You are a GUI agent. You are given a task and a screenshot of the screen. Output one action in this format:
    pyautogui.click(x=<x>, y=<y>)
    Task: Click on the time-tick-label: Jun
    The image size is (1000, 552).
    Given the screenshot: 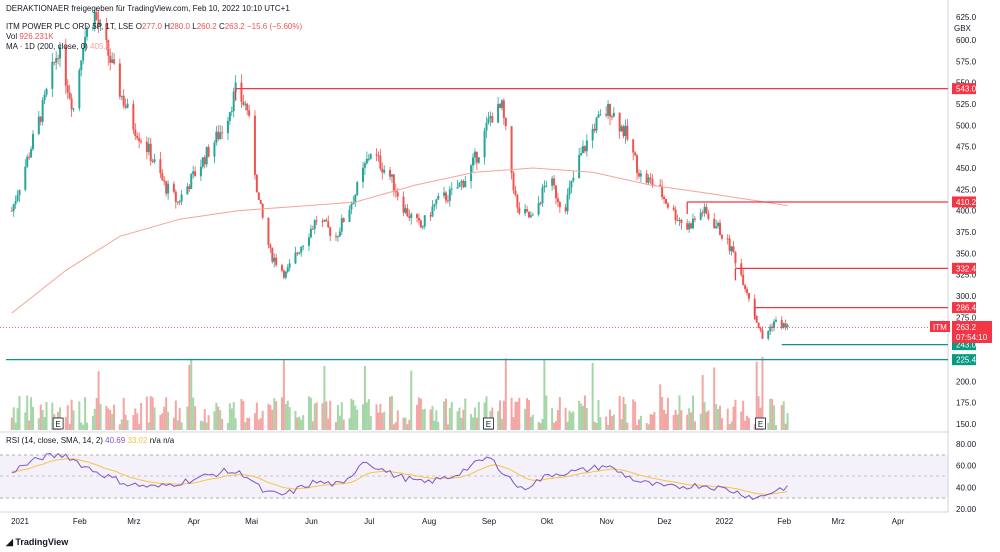 What is the action you would take?
    pyautogui.click(x=311, y=521)
    